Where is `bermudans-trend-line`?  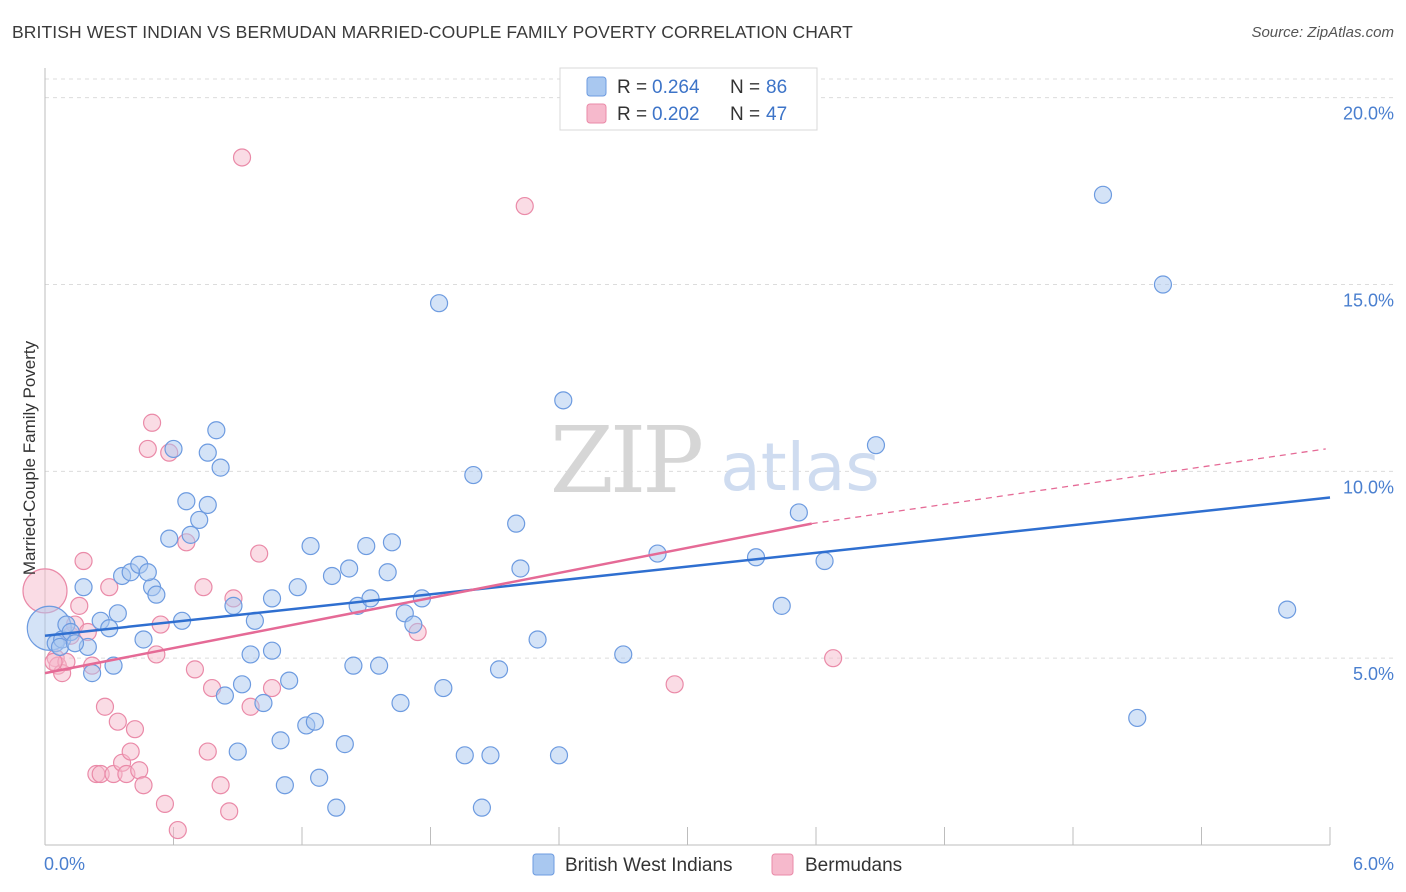
bermudans-trend-line is located at coordinates (428, 598).